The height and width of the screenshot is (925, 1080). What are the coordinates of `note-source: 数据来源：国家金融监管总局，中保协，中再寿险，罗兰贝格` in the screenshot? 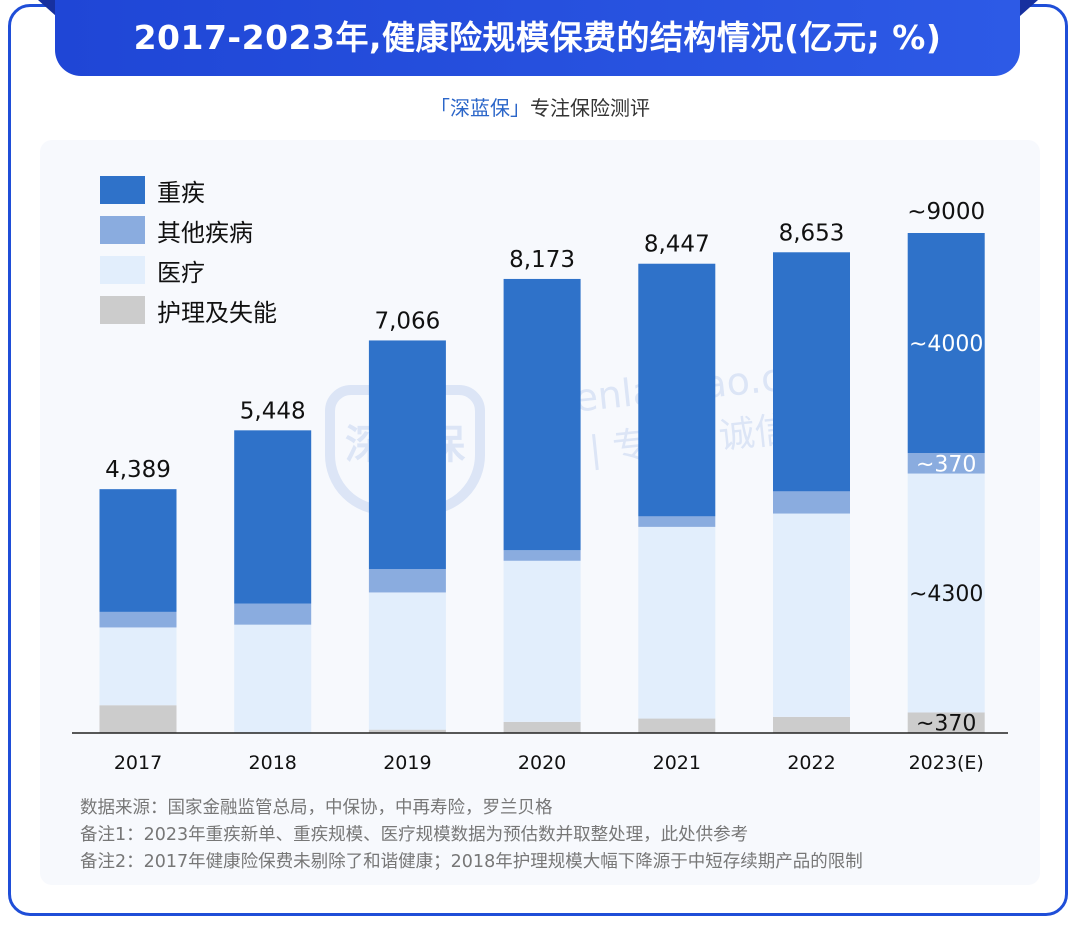 It's located at (316, 808).